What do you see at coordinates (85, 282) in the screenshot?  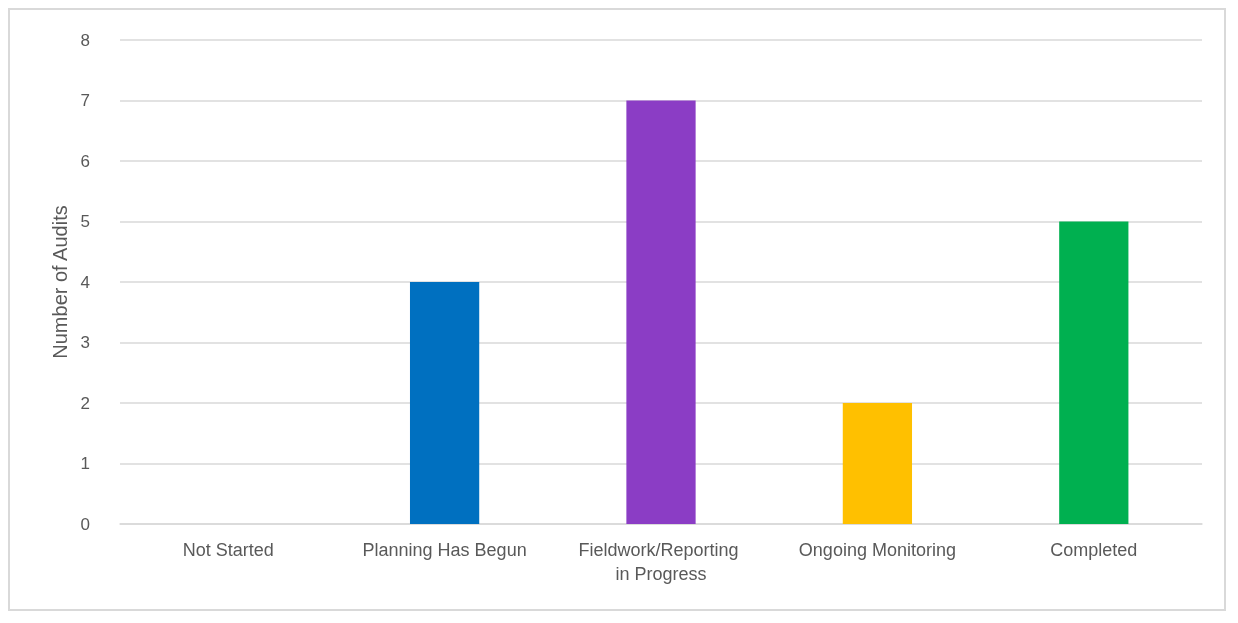 I see `y-tick-label: 4` at bounding box center [85, 282].